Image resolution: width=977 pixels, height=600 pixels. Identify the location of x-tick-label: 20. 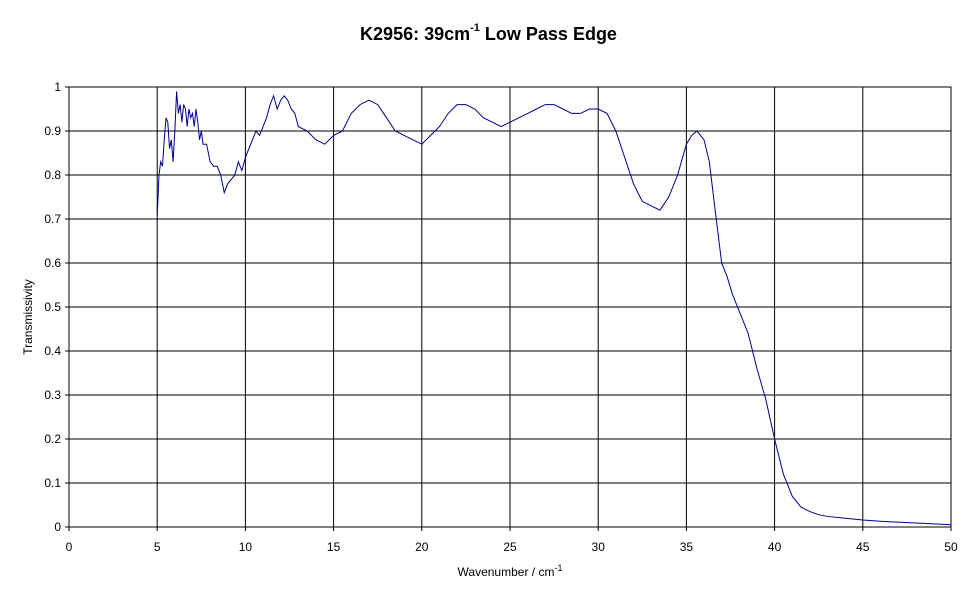
(422, 547).